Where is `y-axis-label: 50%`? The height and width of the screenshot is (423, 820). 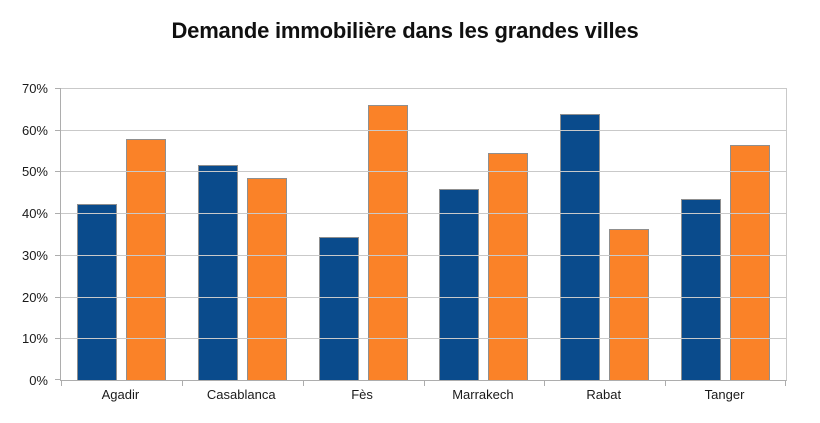
y-axis-label: 50% is located at coordinates (34, 172).